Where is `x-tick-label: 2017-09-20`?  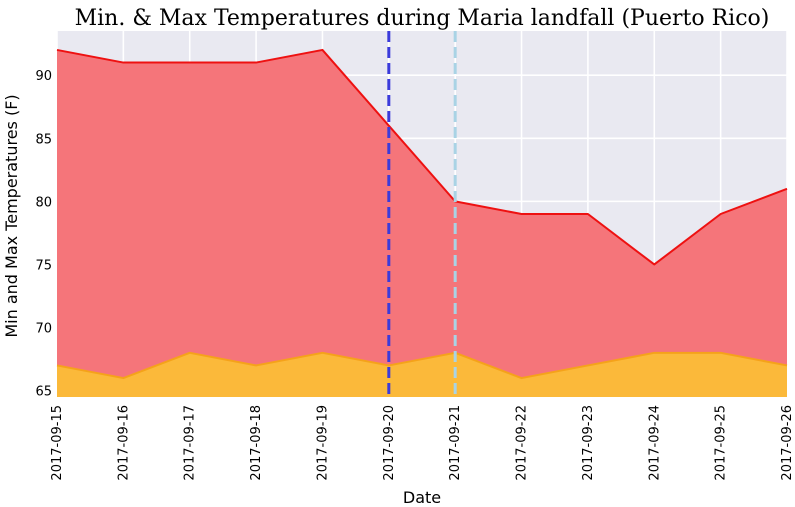
x-tick-label: 2017-09-20 is located at coordinates (389, 443).